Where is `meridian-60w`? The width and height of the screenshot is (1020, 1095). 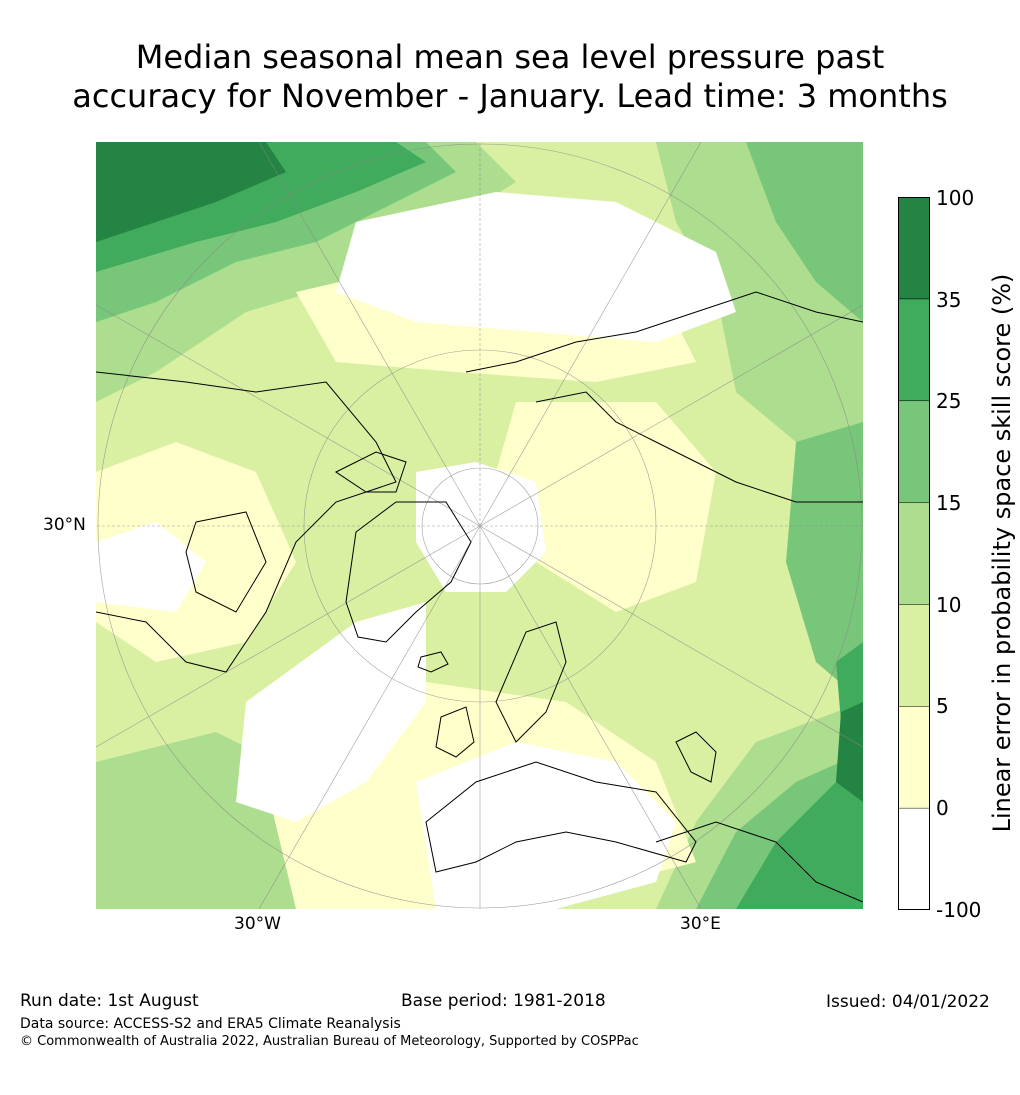 meridian-60w is located at coordinates (288, 636).